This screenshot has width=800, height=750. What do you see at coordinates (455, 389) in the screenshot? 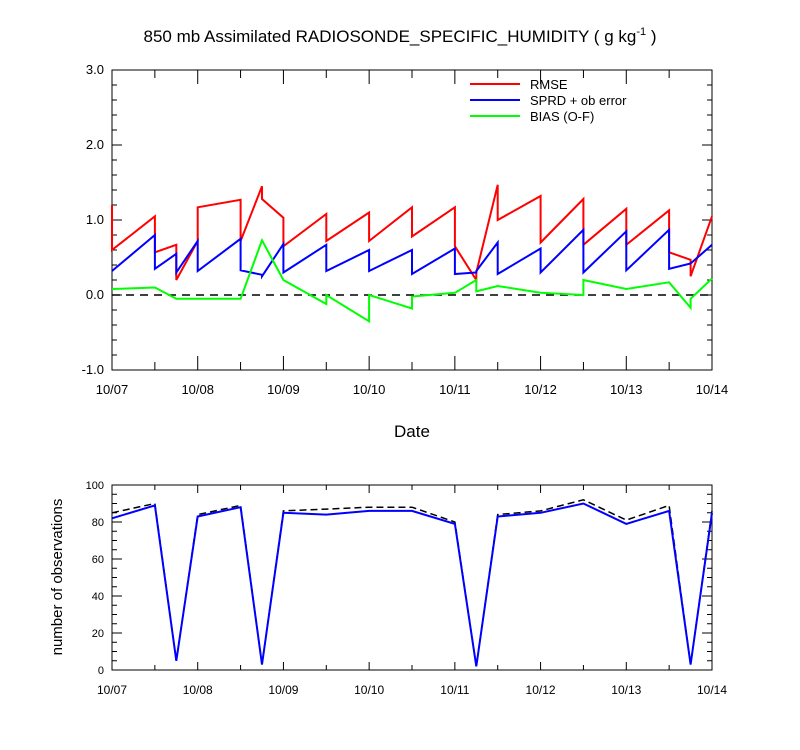
I see `top-chart-x-tick-label: 10/11` at bounding box center [455, 389].